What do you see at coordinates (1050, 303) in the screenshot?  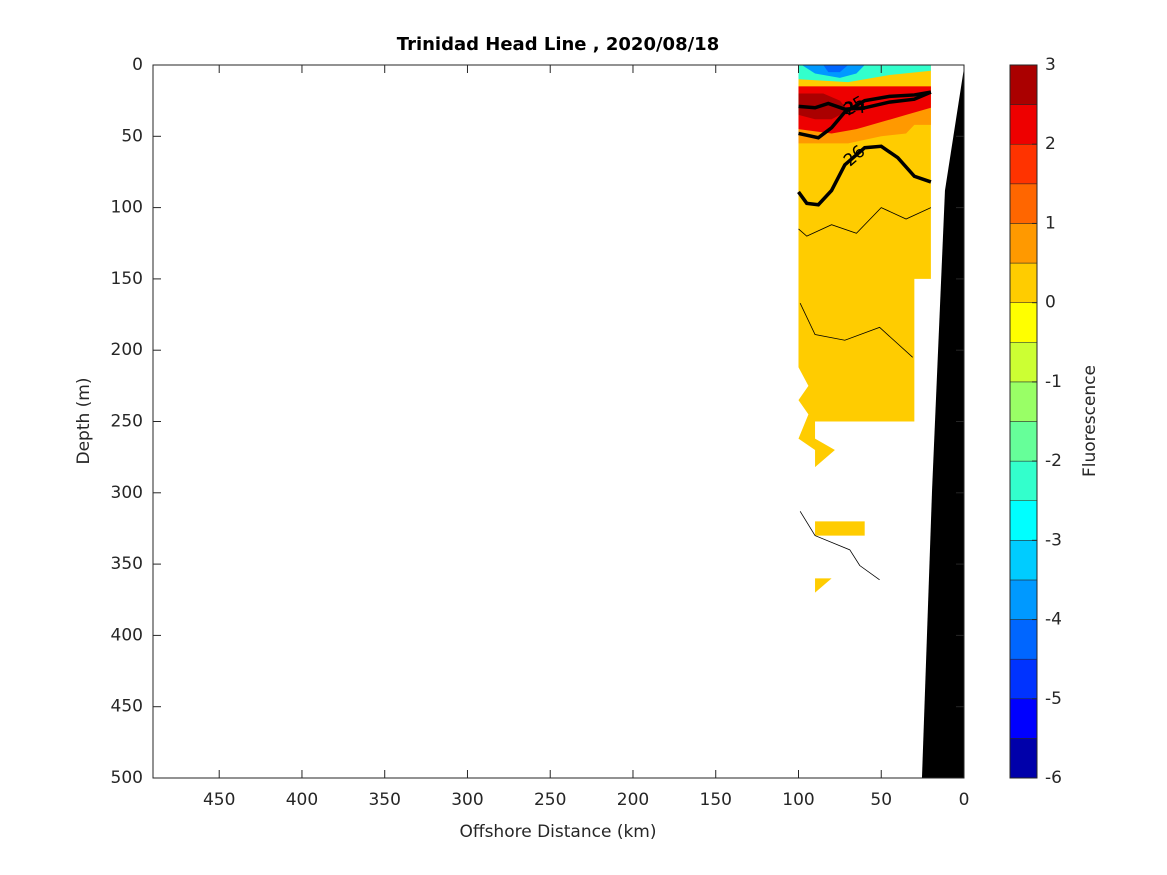 I see `colorbar-tick-label: 0` at bounding box center [1050, 303].